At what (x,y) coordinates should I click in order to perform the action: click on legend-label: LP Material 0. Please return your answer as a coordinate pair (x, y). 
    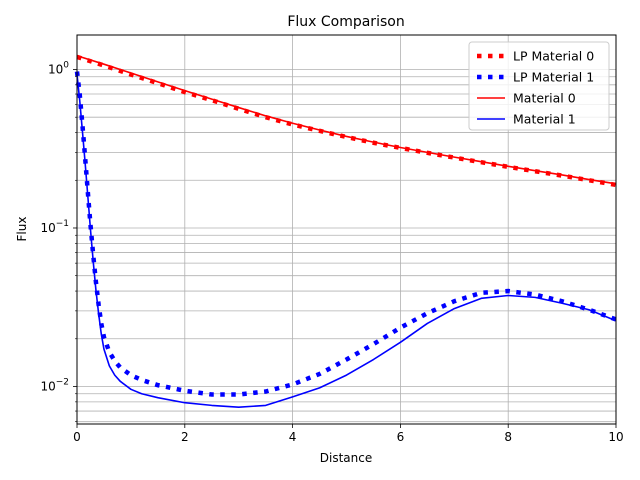
    Looking at the image, I should click on (553, 56).